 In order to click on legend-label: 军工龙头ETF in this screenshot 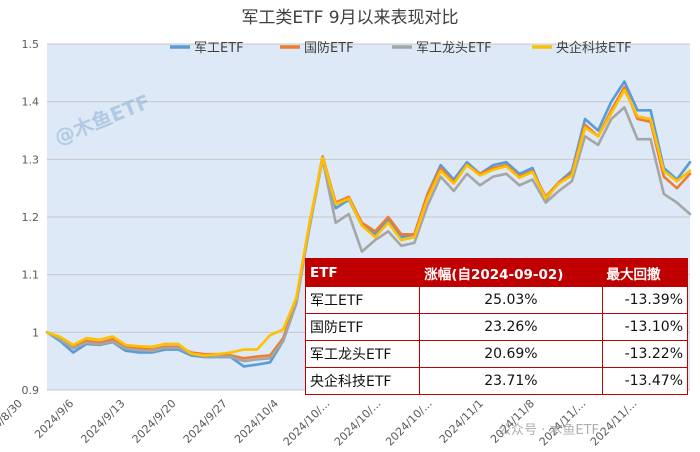, I will do `click(454, 48)`.